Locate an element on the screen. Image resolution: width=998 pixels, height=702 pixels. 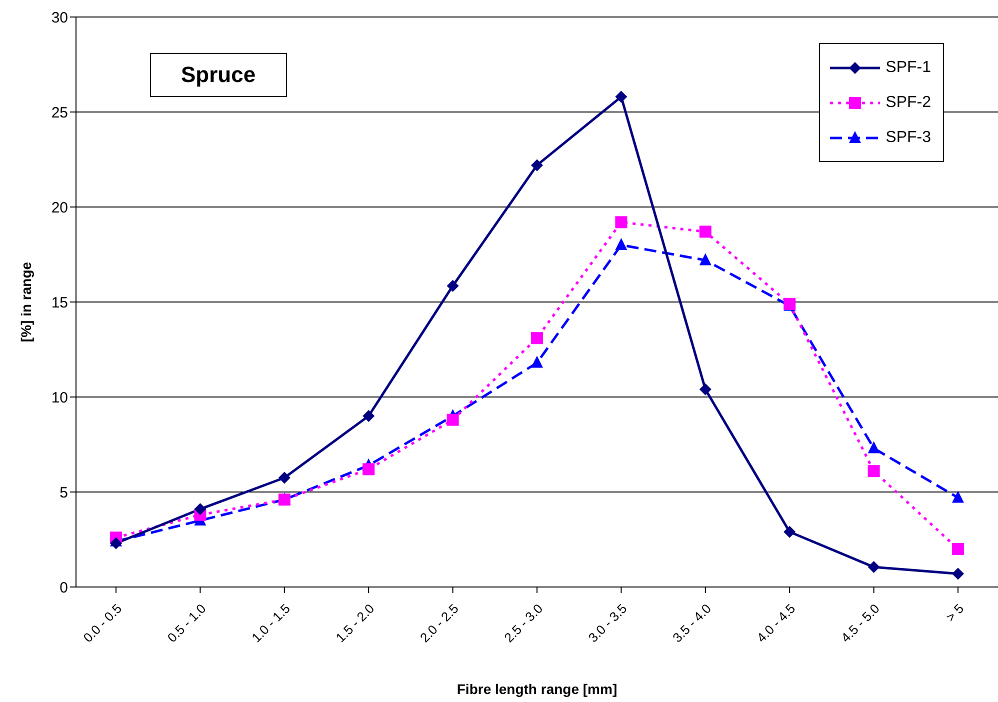
x-tick-label: 2.0 - 2.5 is located at coordinates (439, 623).